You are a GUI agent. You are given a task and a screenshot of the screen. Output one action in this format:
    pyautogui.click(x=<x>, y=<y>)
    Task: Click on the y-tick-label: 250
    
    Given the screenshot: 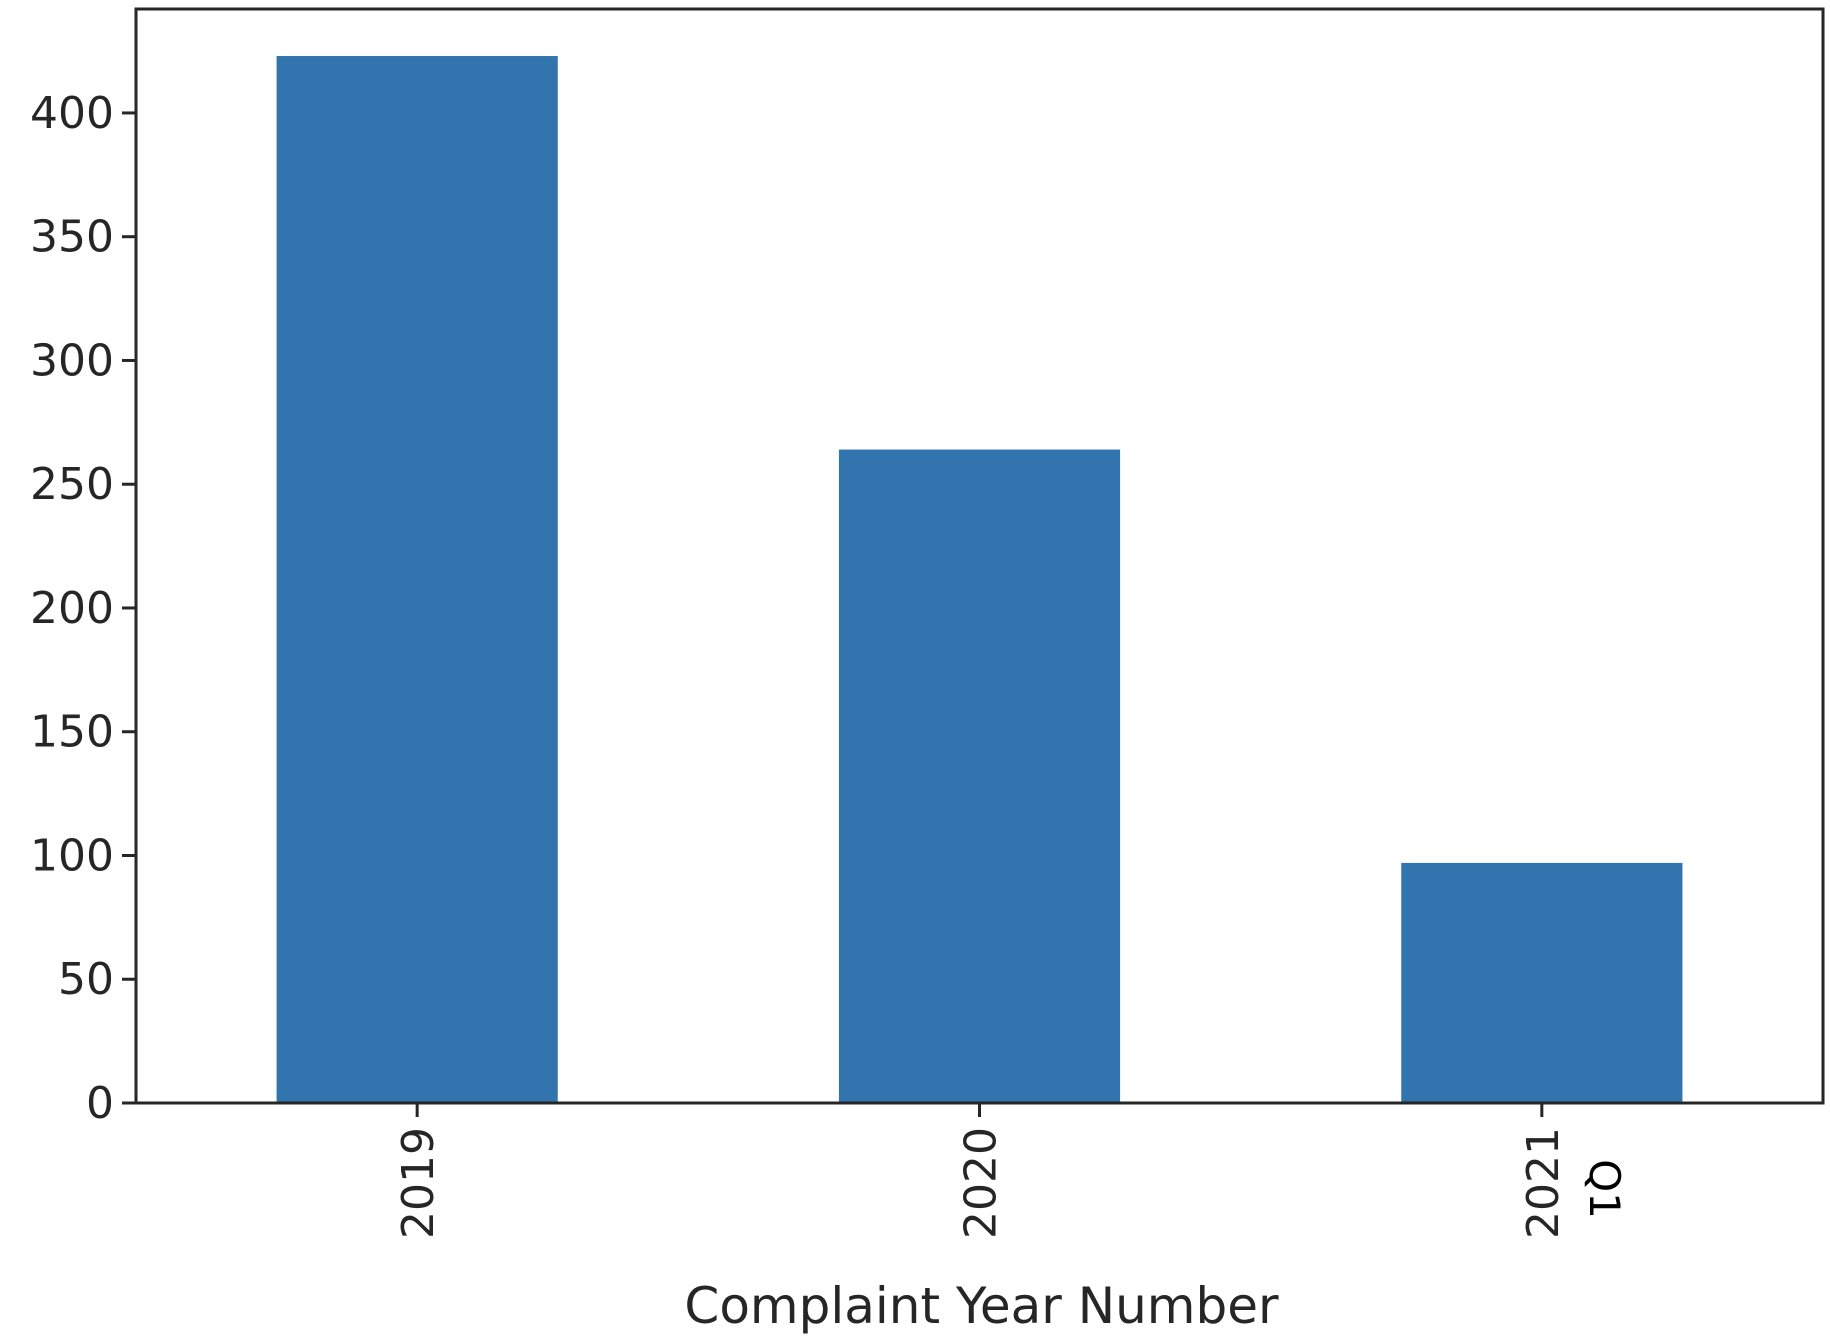 What is the action you would take?
    pyautogui.click(x=72, y=484)
    